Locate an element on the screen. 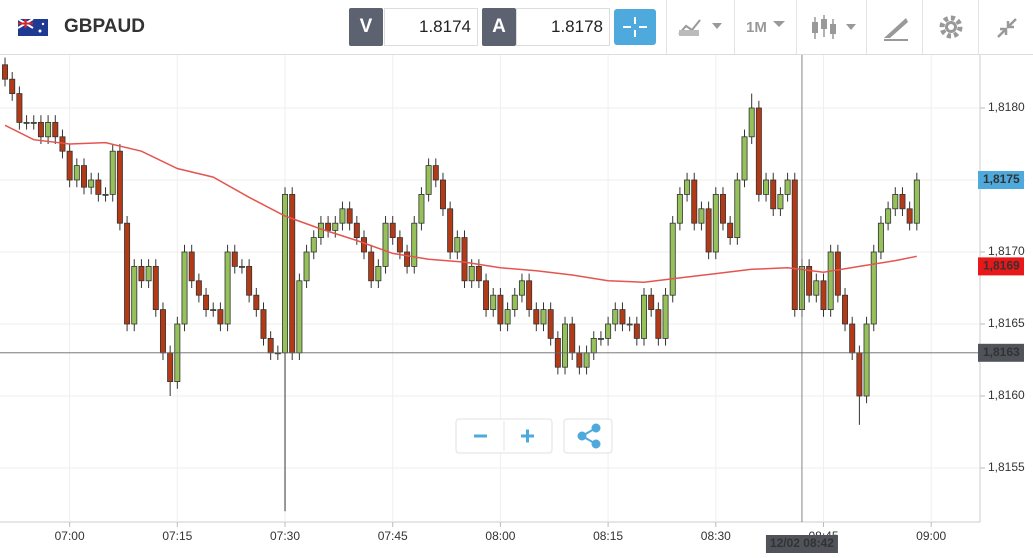 Image resolution: width=1033 pixels, height=558 pixels. ask-label: A is located at coordinates (499, 27).